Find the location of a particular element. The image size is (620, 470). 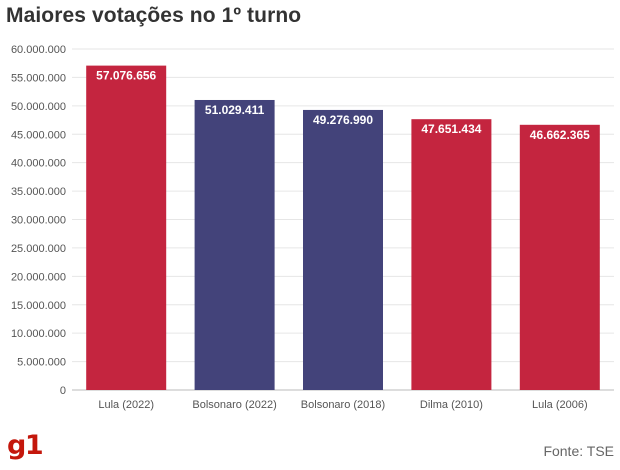

bar-value-label: 47.651.434 is located at coordinates (451, 129).